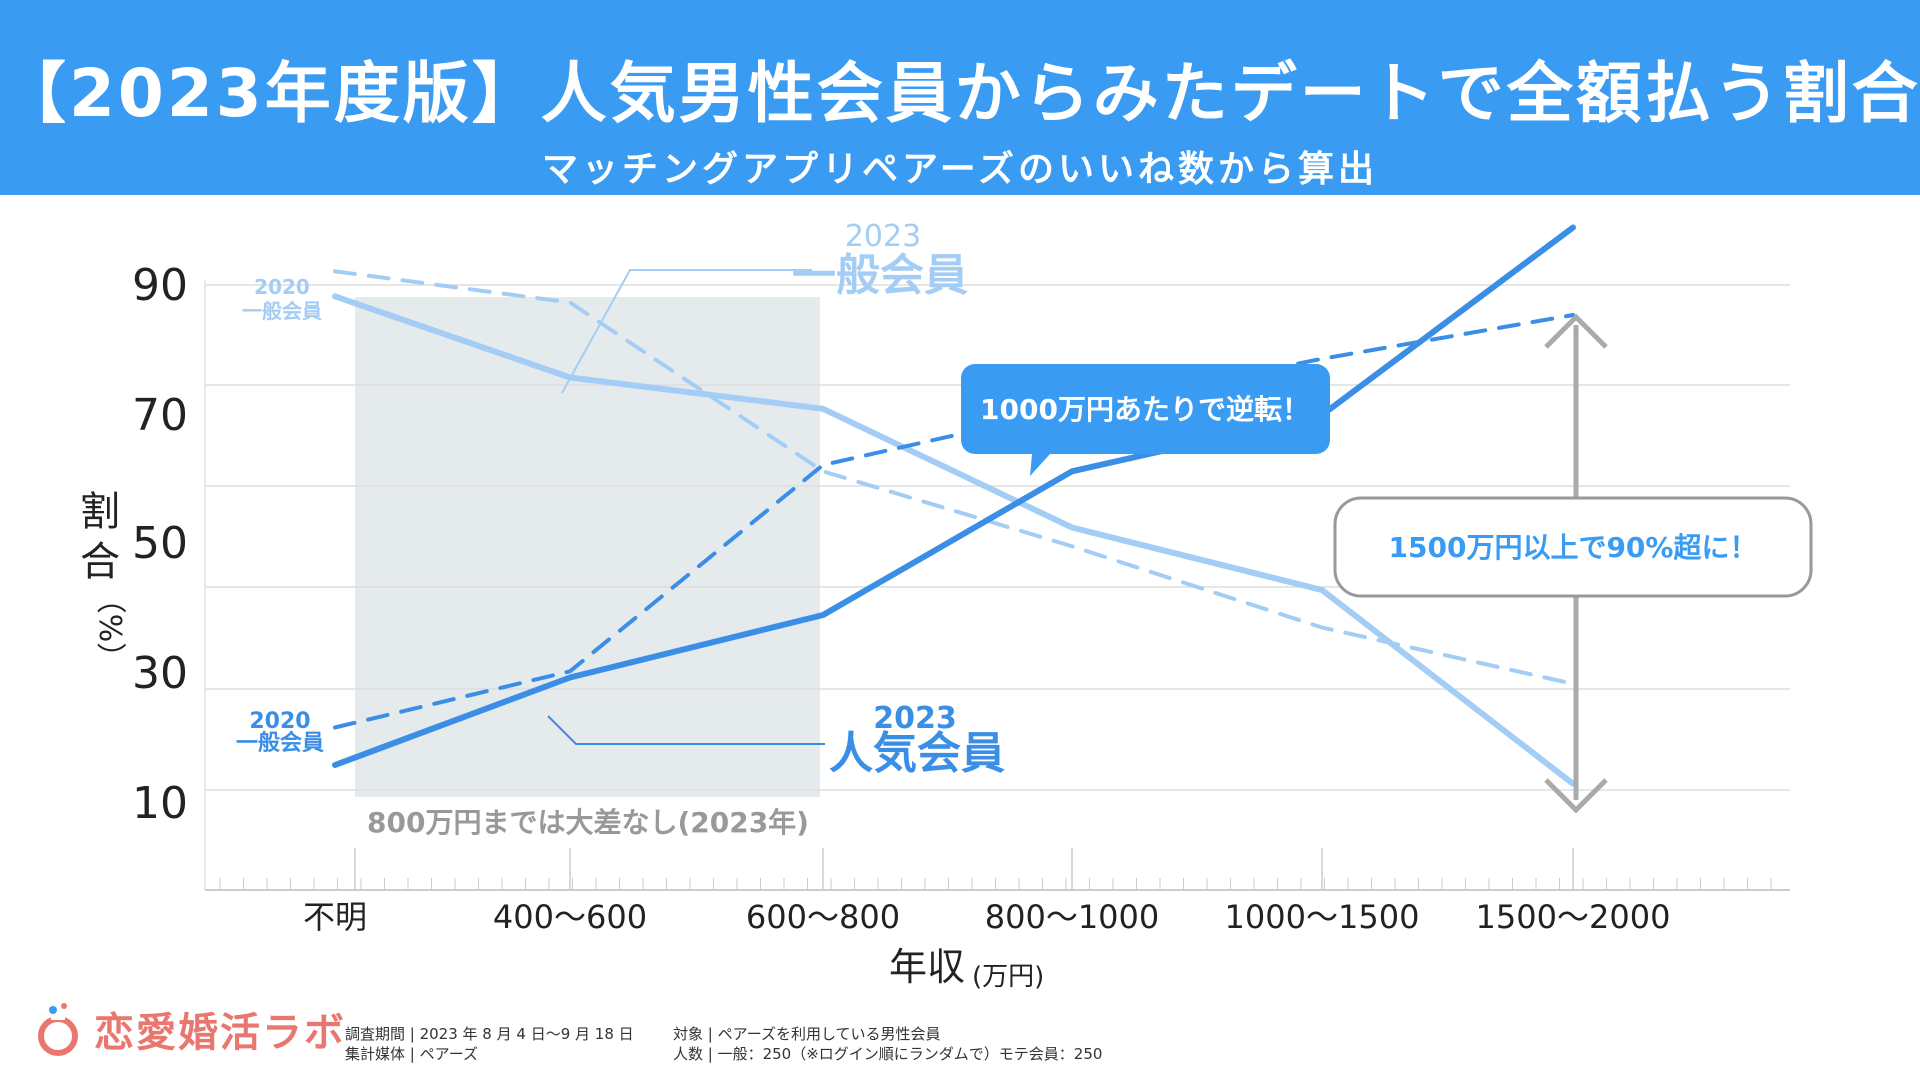 This screenshot has height=1080, width=1920. I want to click on logo: 恋愛婚活ラボ, so click(188, 1029).